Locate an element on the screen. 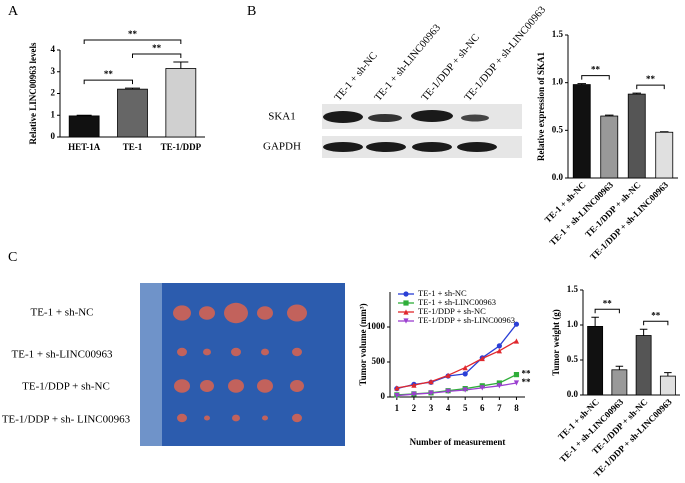  panel-label: A is located at coordinates (13, 11).